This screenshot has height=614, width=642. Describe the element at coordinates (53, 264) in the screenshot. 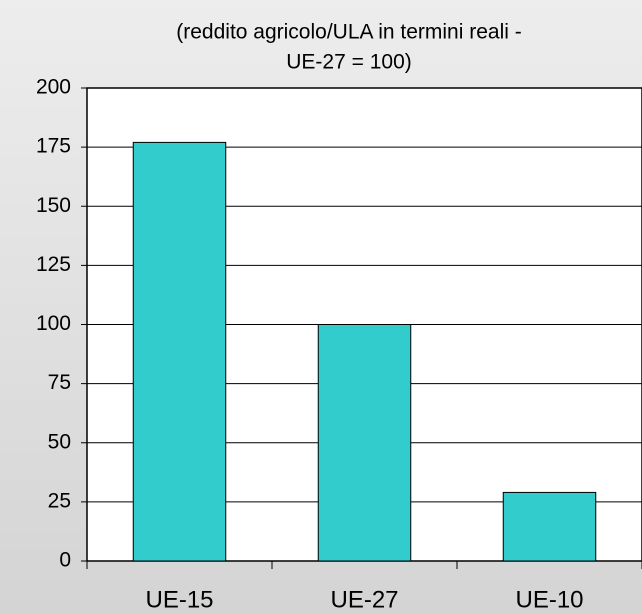

I see `y-tick-label: 125` at that location.